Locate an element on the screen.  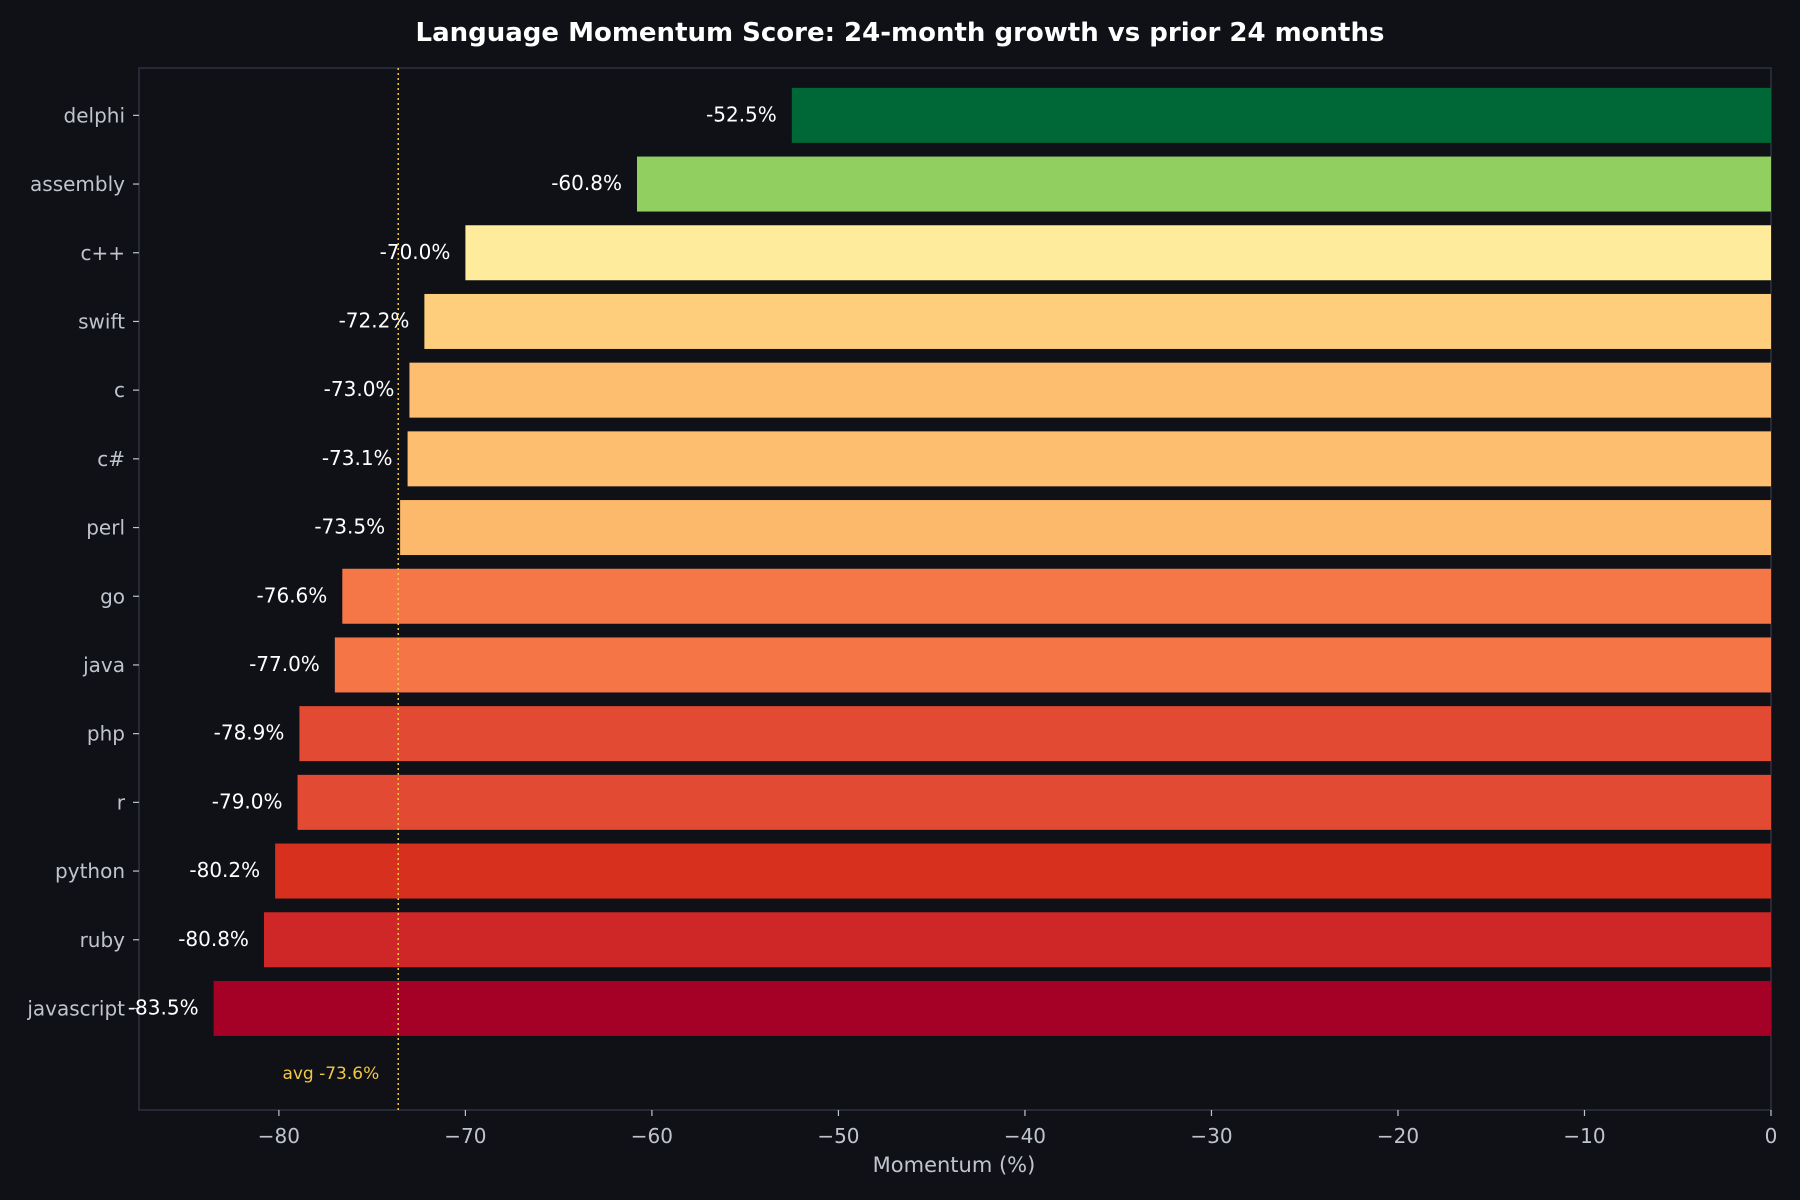
bar-java is located at coordinates (1053, 665).